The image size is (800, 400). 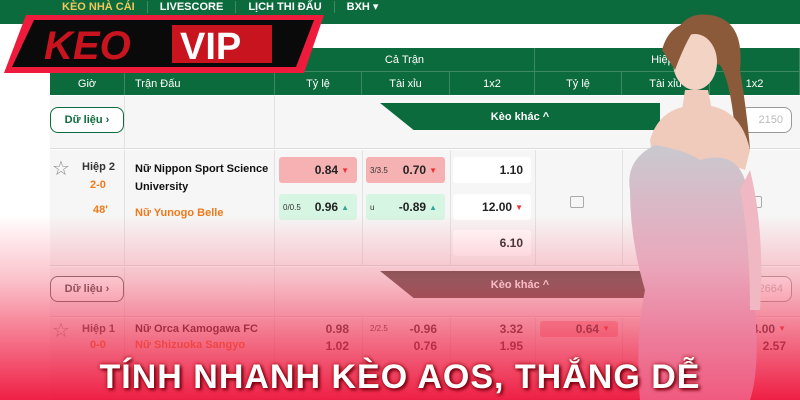 I want to click on period: Hiệp 1, so click(x=99, y=329).